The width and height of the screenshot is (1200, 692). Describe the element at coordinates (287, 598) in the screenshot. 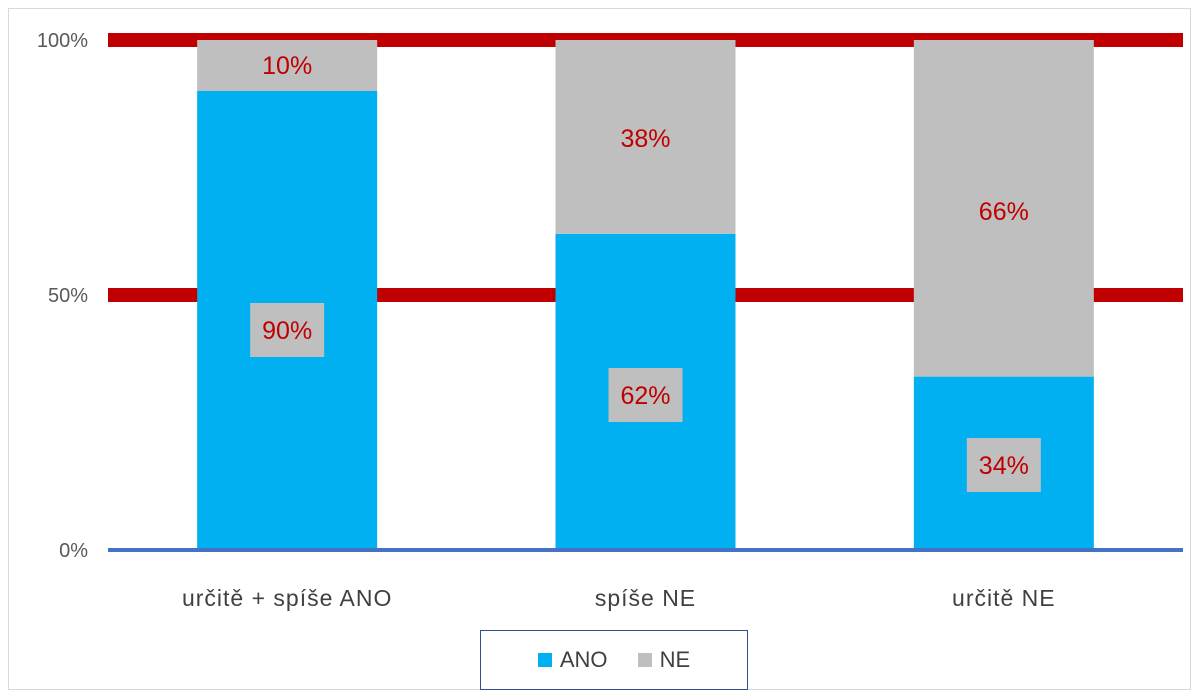

I see `x-tick-label: určitě + spíše ANO` at that location.